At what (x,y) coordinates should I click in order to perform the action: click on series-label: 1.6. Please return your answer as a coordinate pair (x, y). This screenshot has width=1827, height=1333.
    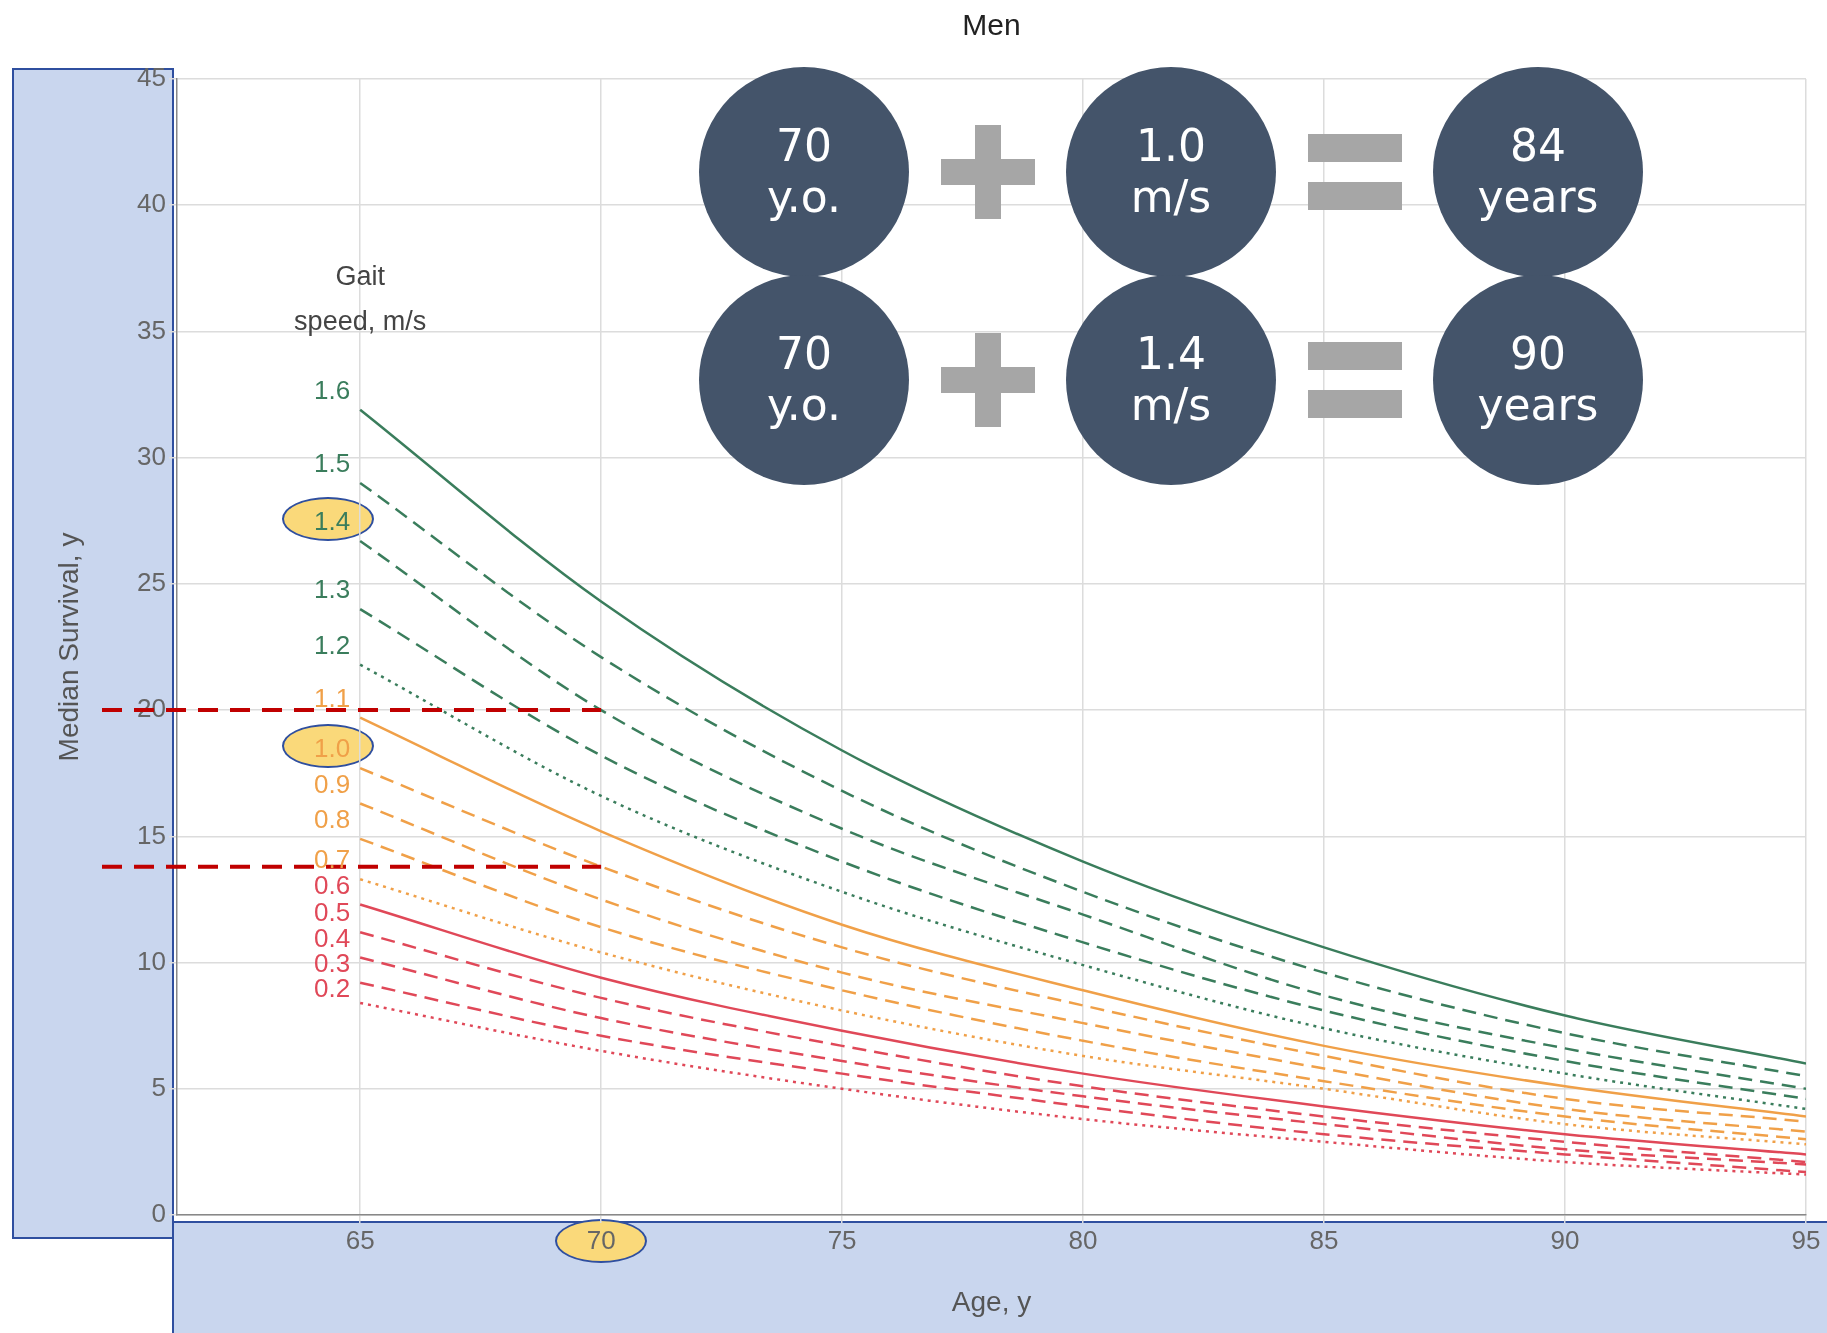
    Looking at the image, I should click on (332, 389).